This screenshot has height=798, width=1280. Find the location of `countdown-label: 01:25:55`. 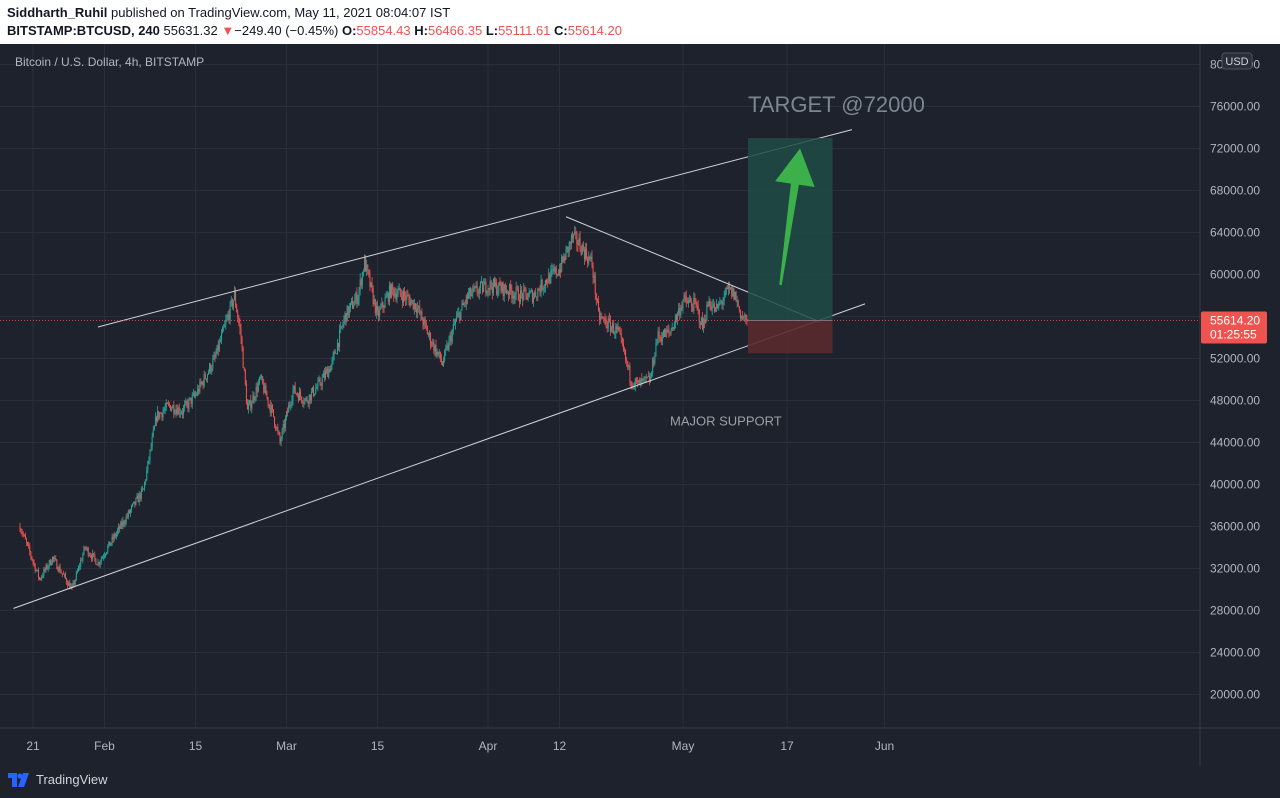

countdown-label: 01:25:55 is located at coordinates (1233, 335).